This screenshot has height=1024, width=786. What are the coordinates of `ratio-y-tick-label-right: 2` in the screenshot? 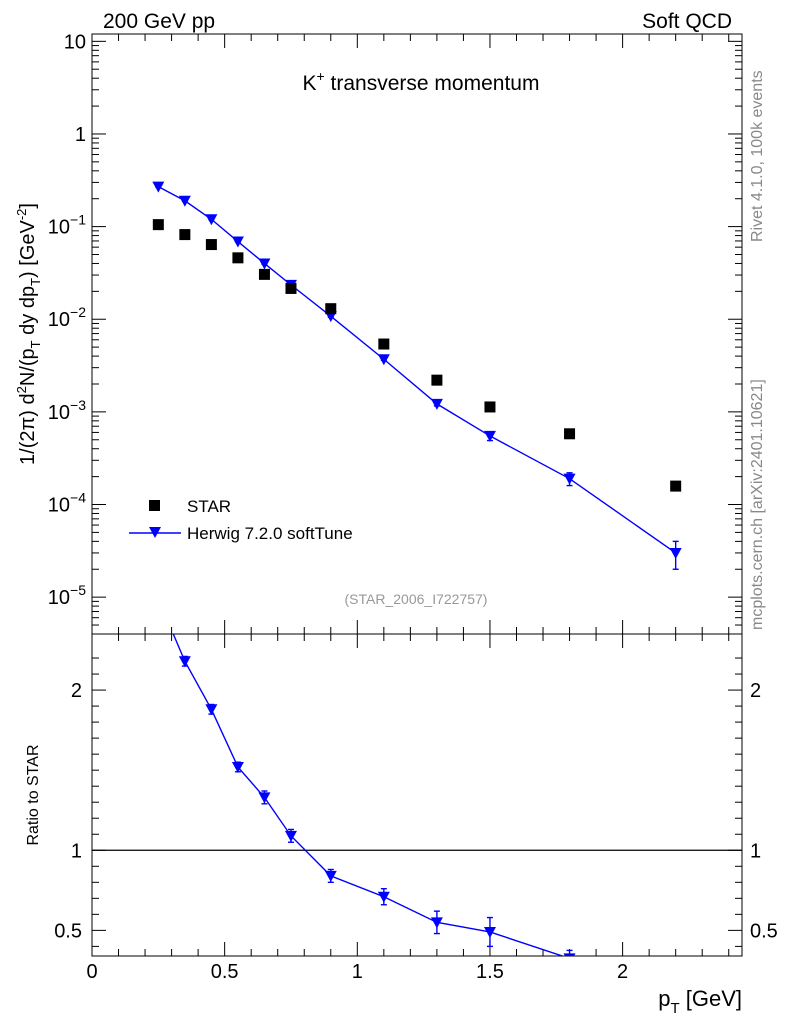 It's located at (755, 691).